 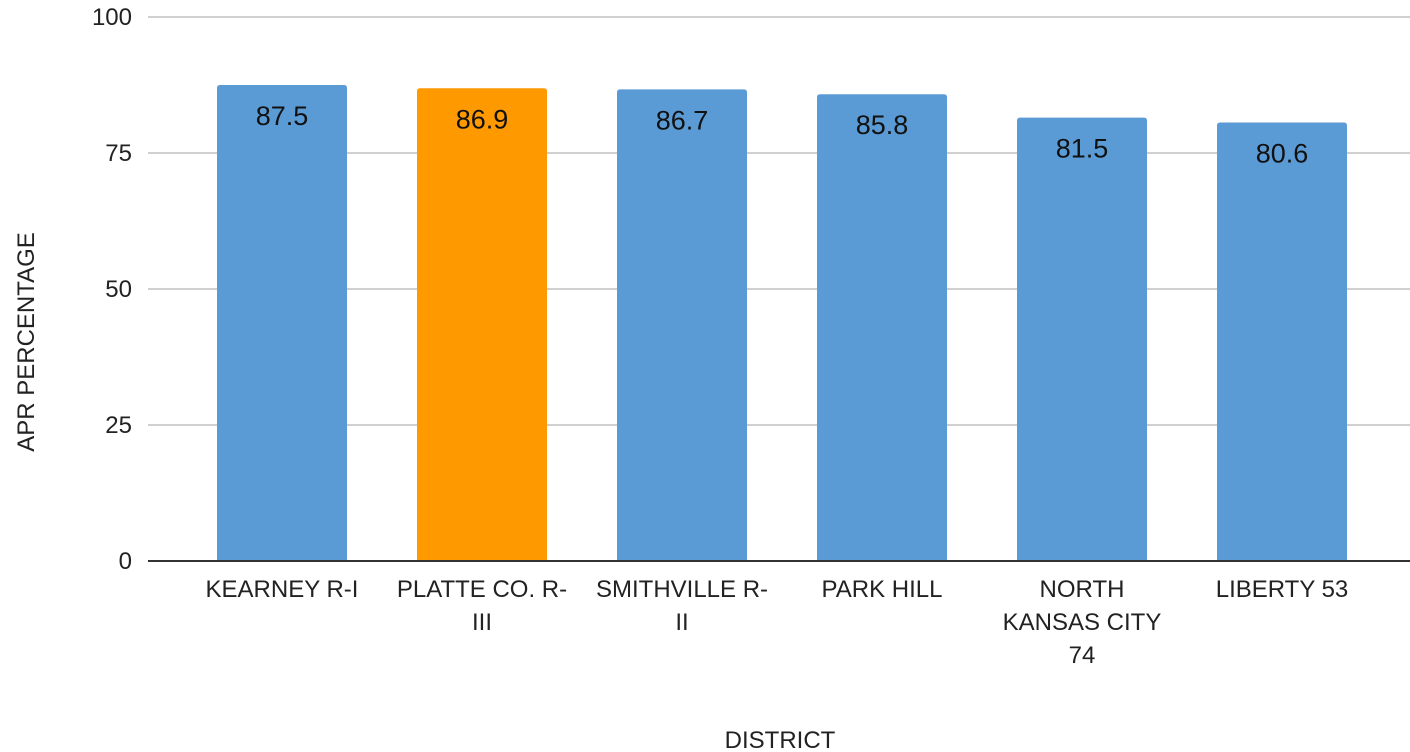 I want to click on data-label: 87.5, so click(x=282, y=116).